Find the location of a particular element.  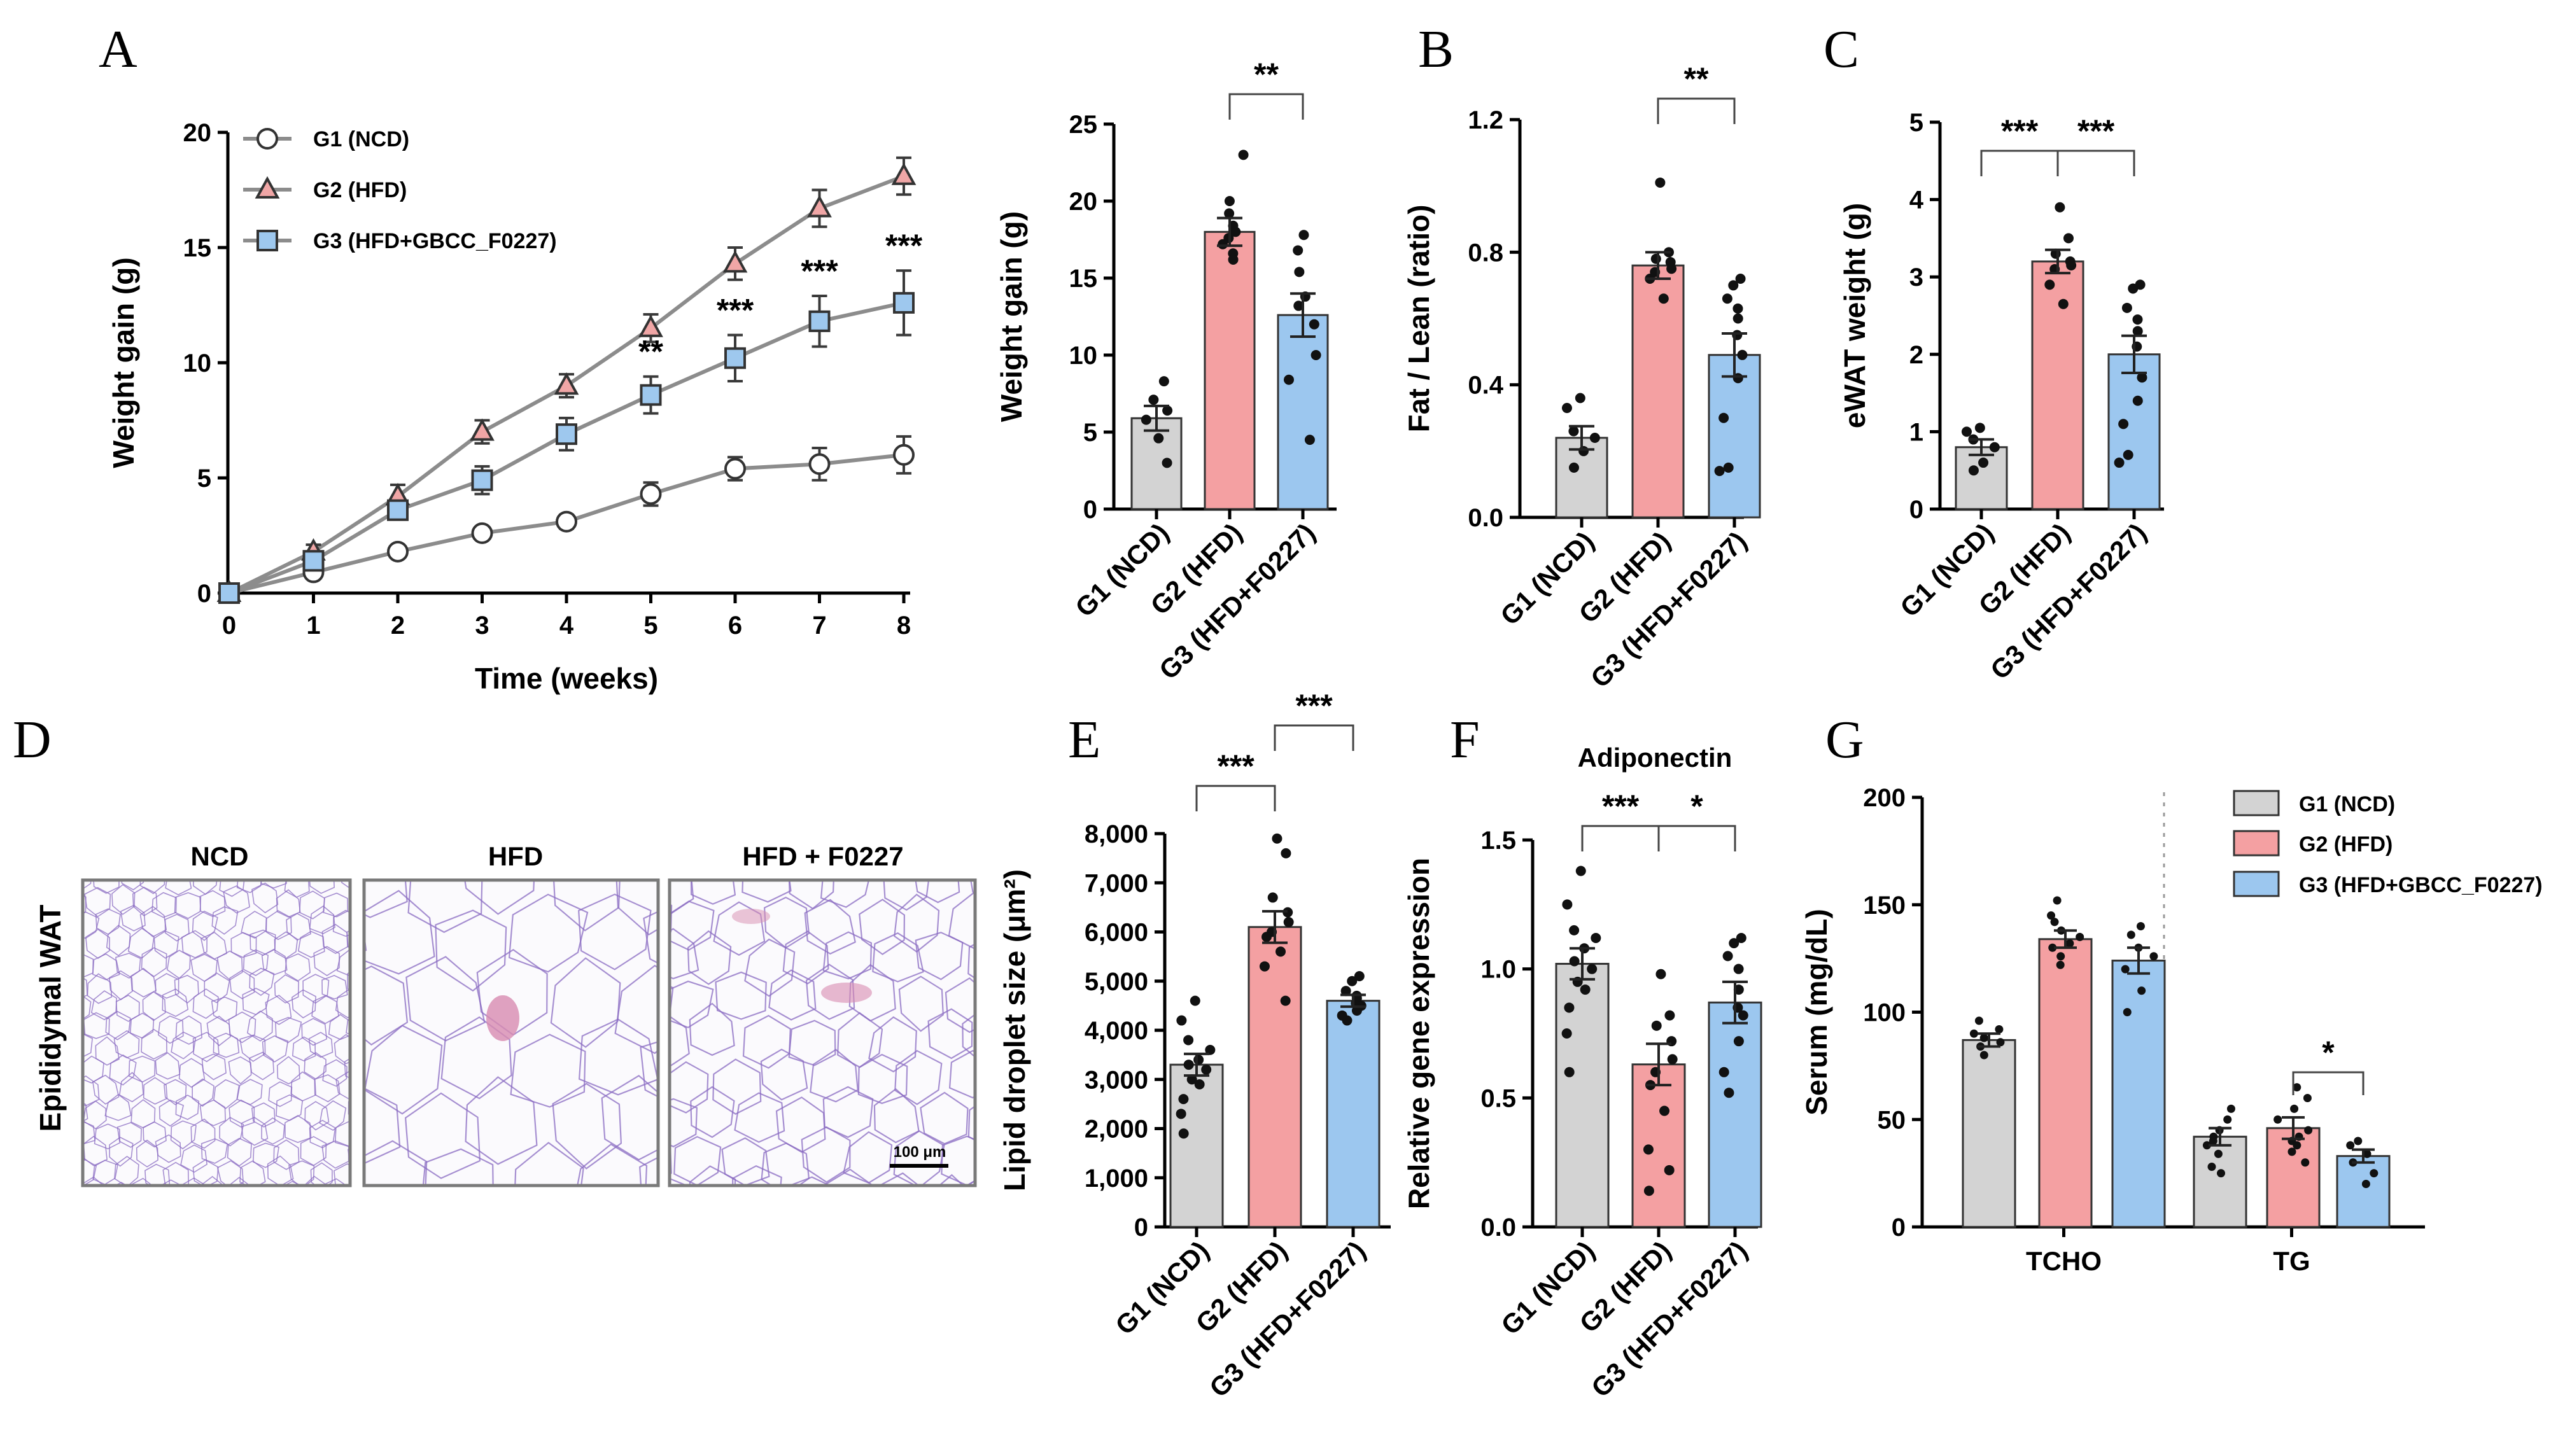

y-tick-label: 6,000 is located at coordinates (1116, 933).